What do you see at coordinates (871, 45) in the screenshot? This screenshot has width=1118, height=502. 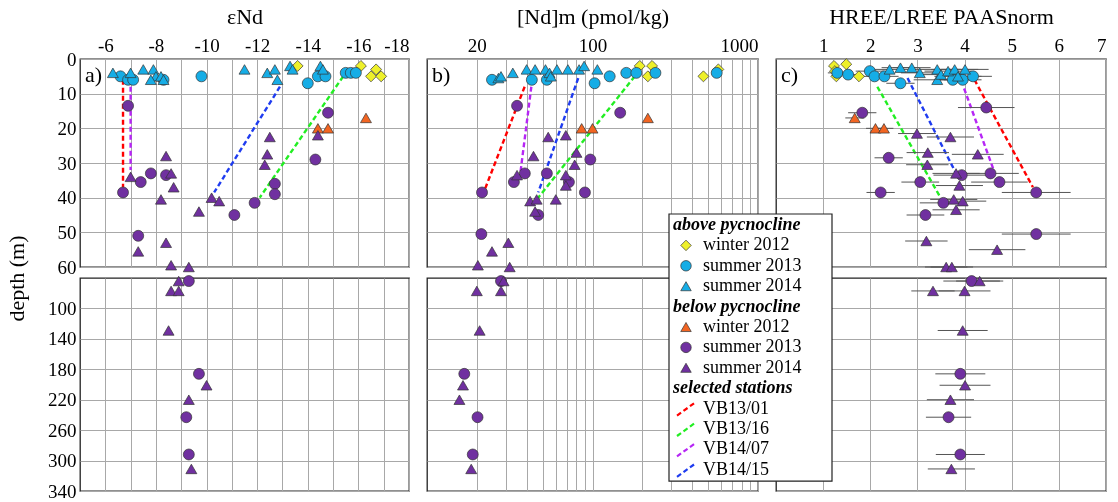 I see `x-tick-label: 2` at bounding box center [871, 45].